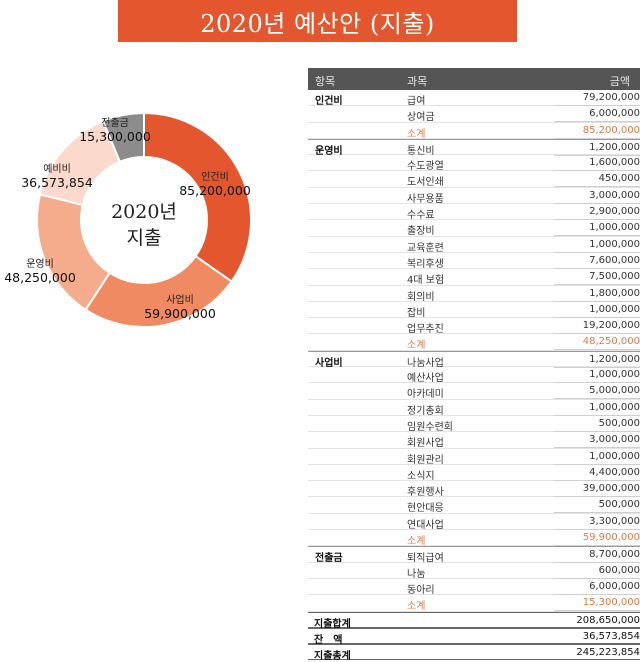 The image size is (640, 662). I want to click on item-label: 현안대응, so click(425, 509).